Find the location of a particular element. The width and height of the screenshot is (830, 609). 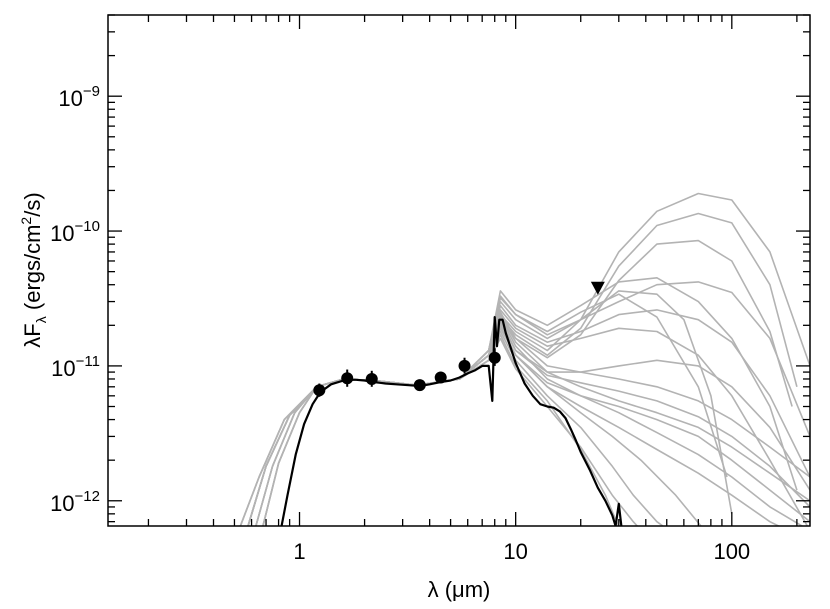

y-tick-label: 10−12 is located at coordinates (75, 502).